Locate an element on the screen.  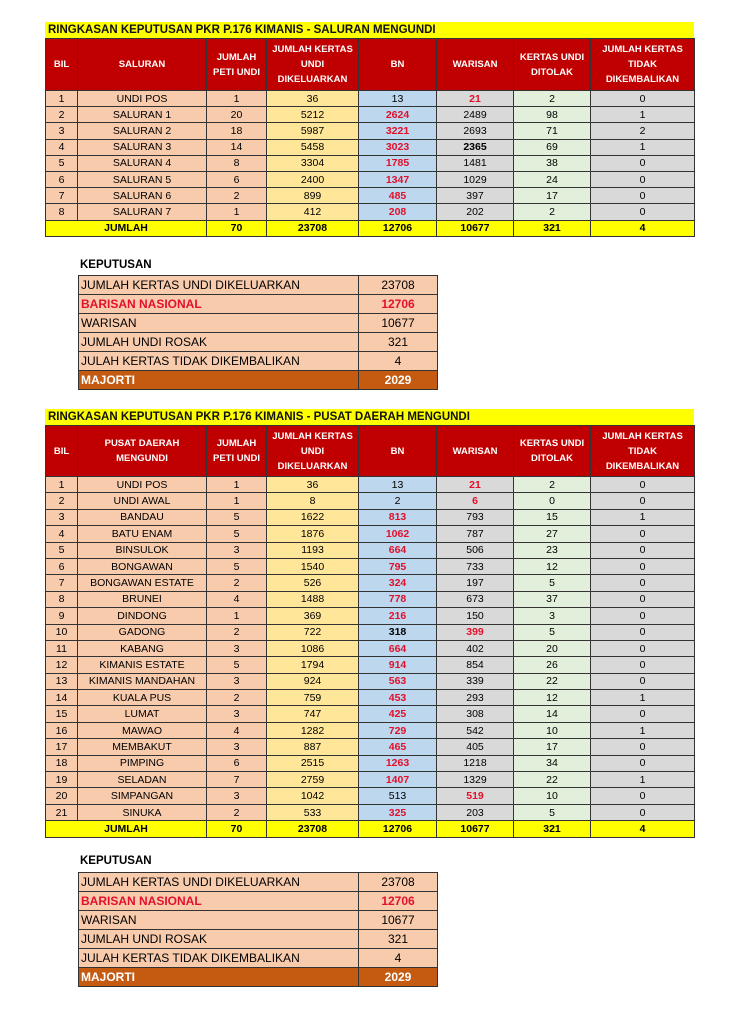
cell-peti-undi: 2 is located at coordinates (236, 698).